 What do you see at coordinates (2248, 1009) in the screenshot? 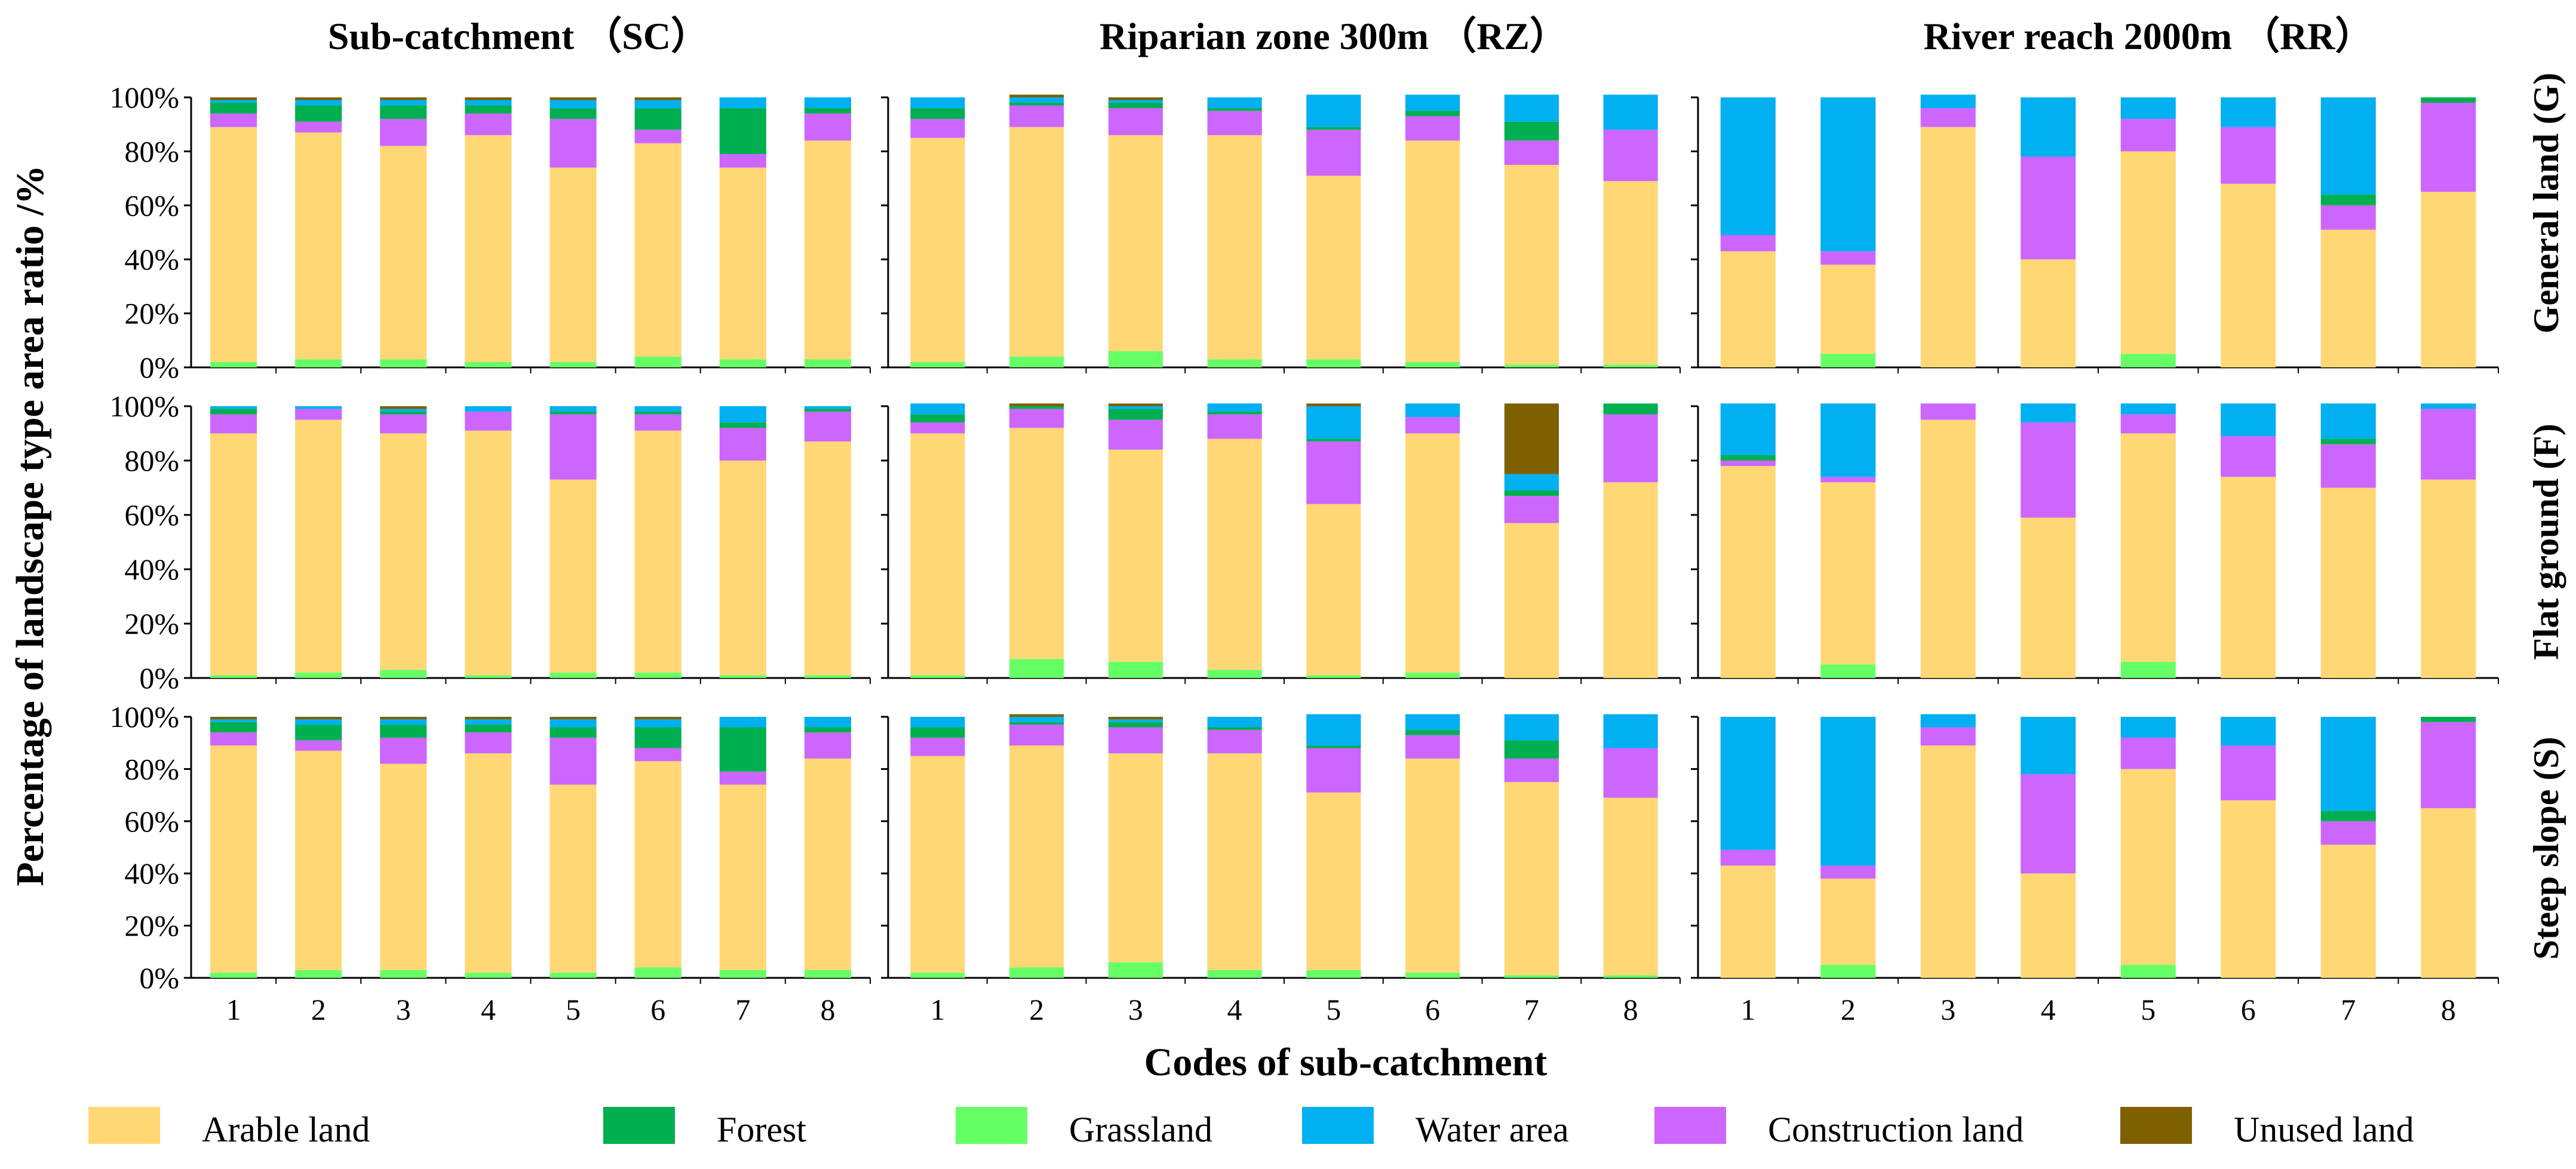
I see `x-tick-label: 6` at bounding box center [2248, 1009].